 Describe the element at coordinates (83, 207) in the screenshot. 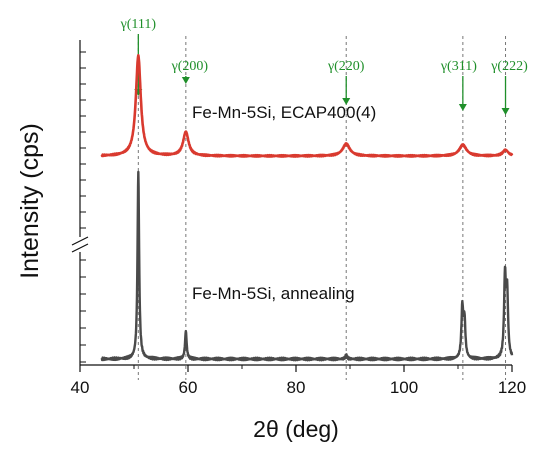

I see `y-axis-ticks` at that location.